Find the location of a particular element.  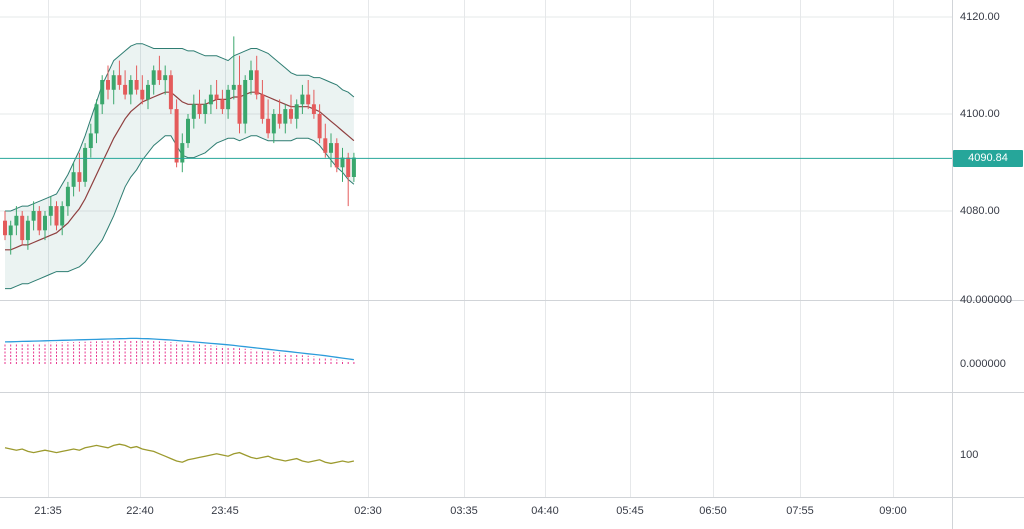

indicator-scale-label: 100 is located at coordinates (969, 455).